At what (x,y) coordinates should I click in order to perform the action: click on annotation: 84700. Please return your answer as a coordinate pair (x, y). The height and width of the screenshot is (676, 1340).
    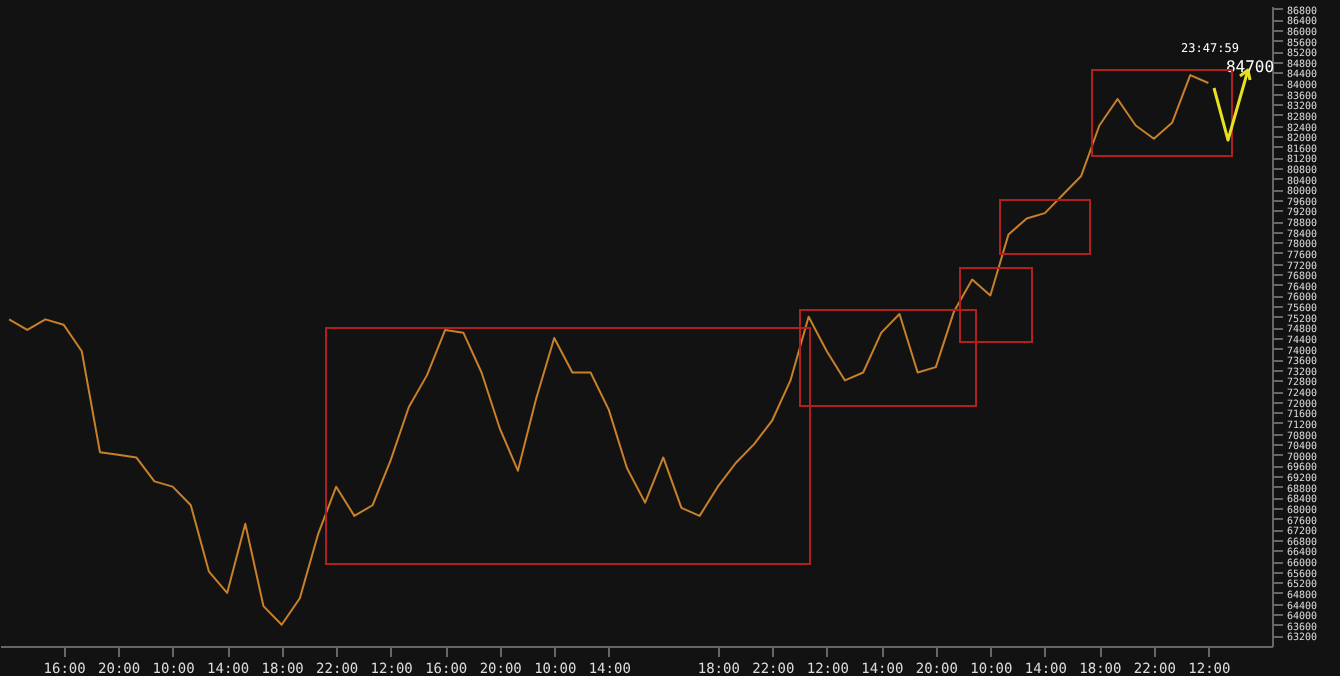
    Looking at the image, I should click on (1250, 67).